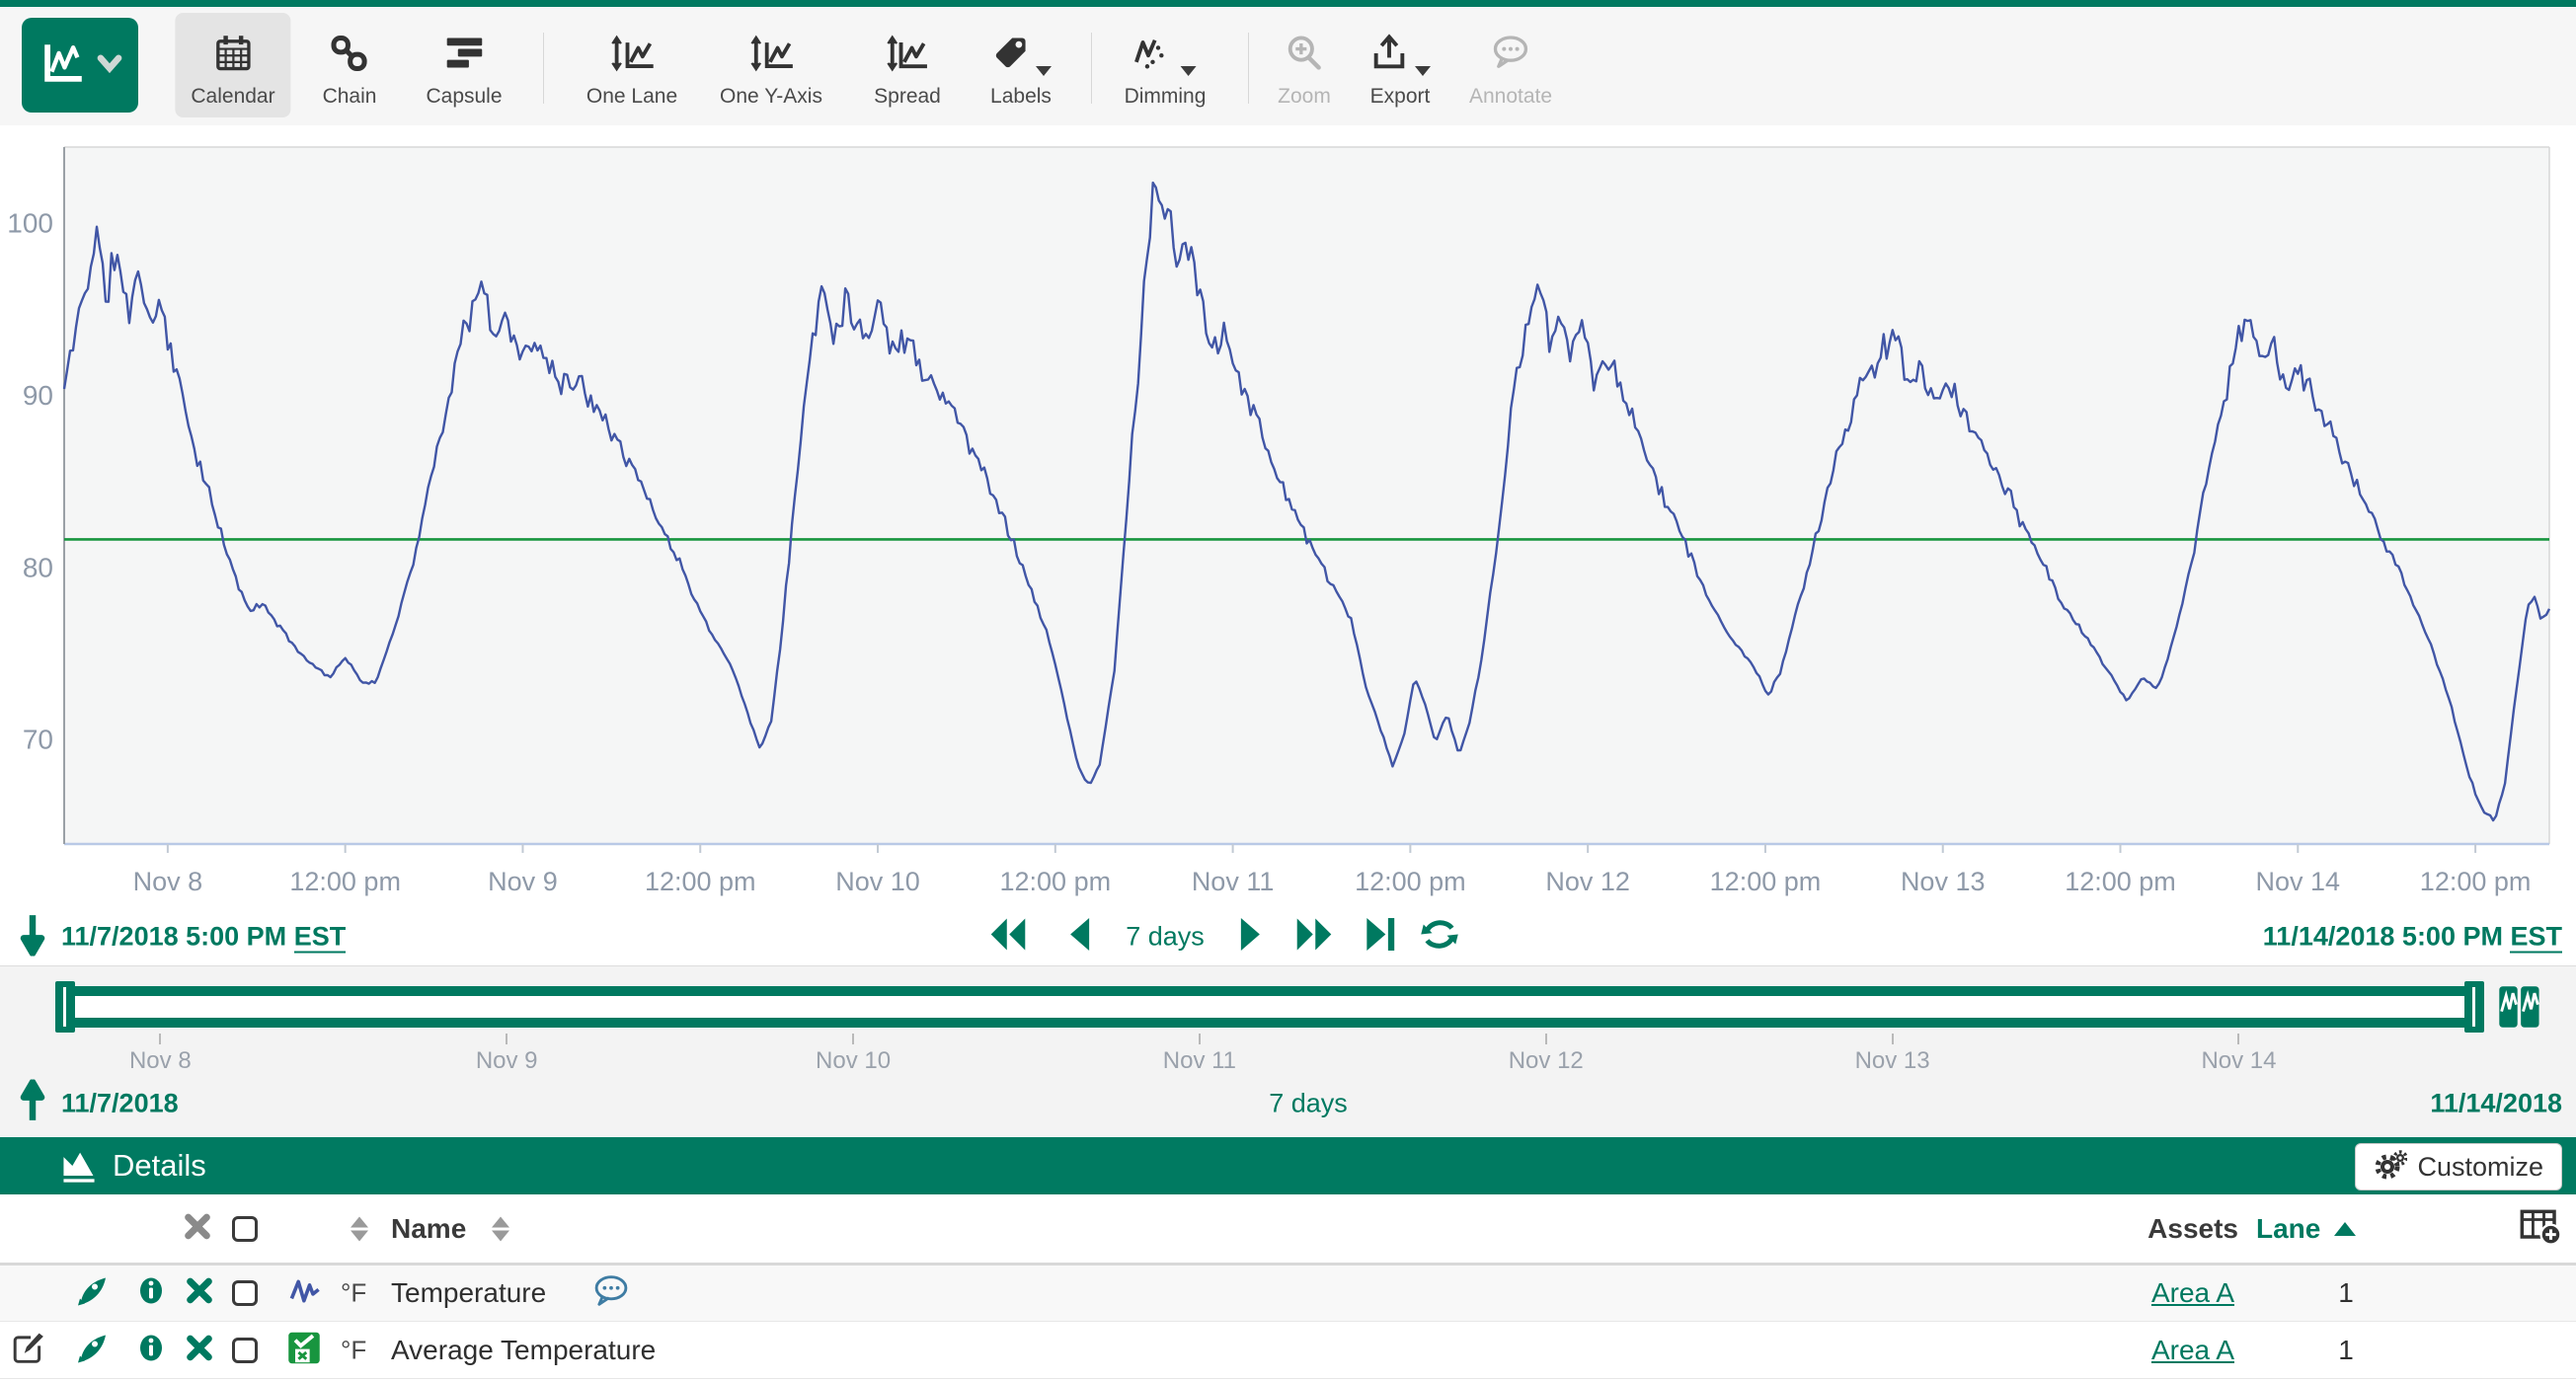  I want to click on column-header-name: Name, so click(429, 1228).